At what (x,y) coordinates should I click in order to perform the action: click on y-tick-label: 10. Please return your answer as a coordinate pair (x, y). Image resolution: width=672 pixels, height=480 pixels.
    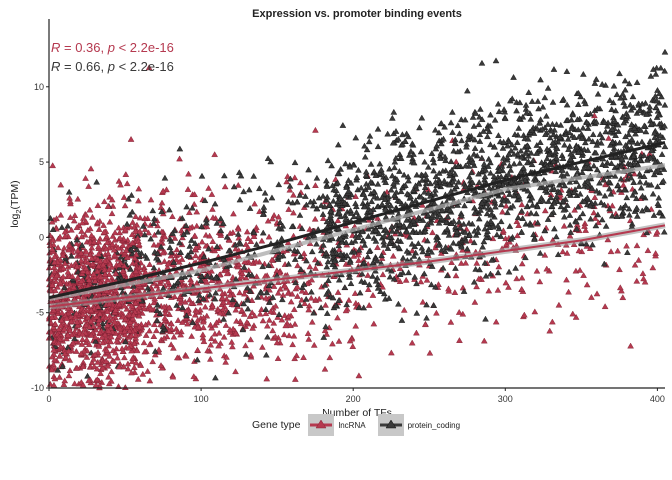
    Looking at the image, I should click on (39, 87).